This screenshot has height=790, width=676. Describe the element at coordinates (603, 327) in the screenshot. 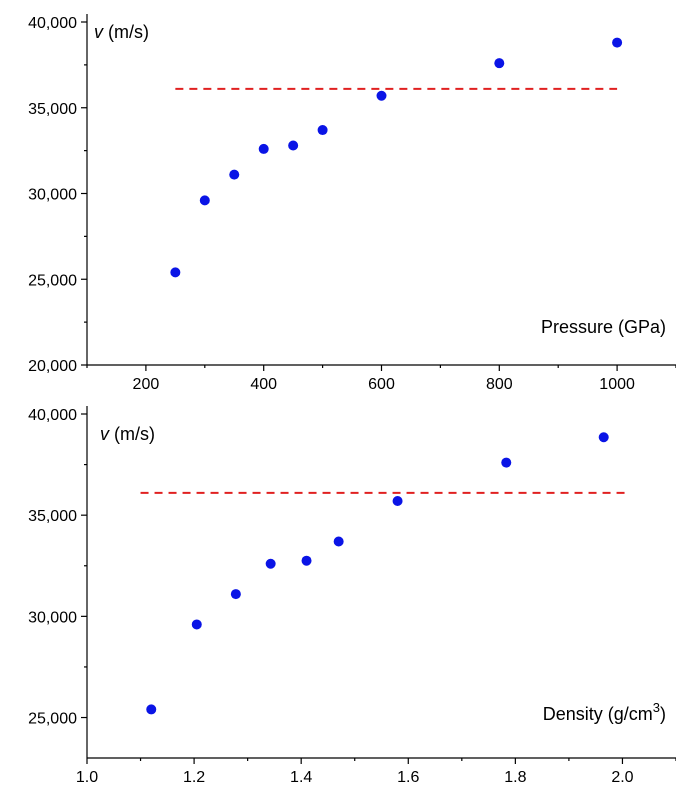

I see `x-axis-label: Pressure (GPa)` at that location.